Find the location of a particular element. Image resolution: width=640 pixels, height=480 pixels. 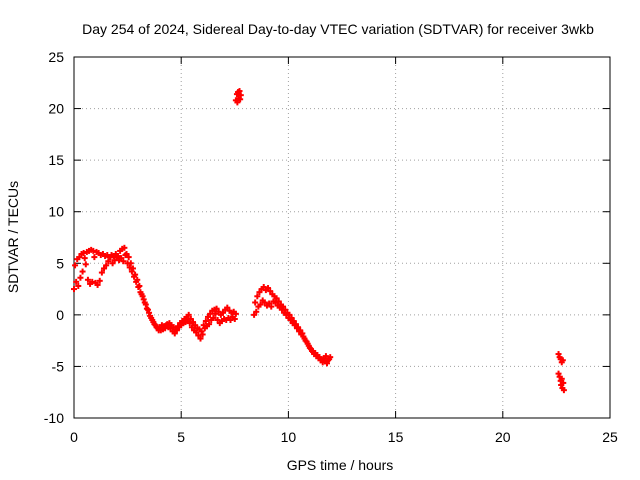

y-tick-label: 10 is located at coordinates (56, 212).